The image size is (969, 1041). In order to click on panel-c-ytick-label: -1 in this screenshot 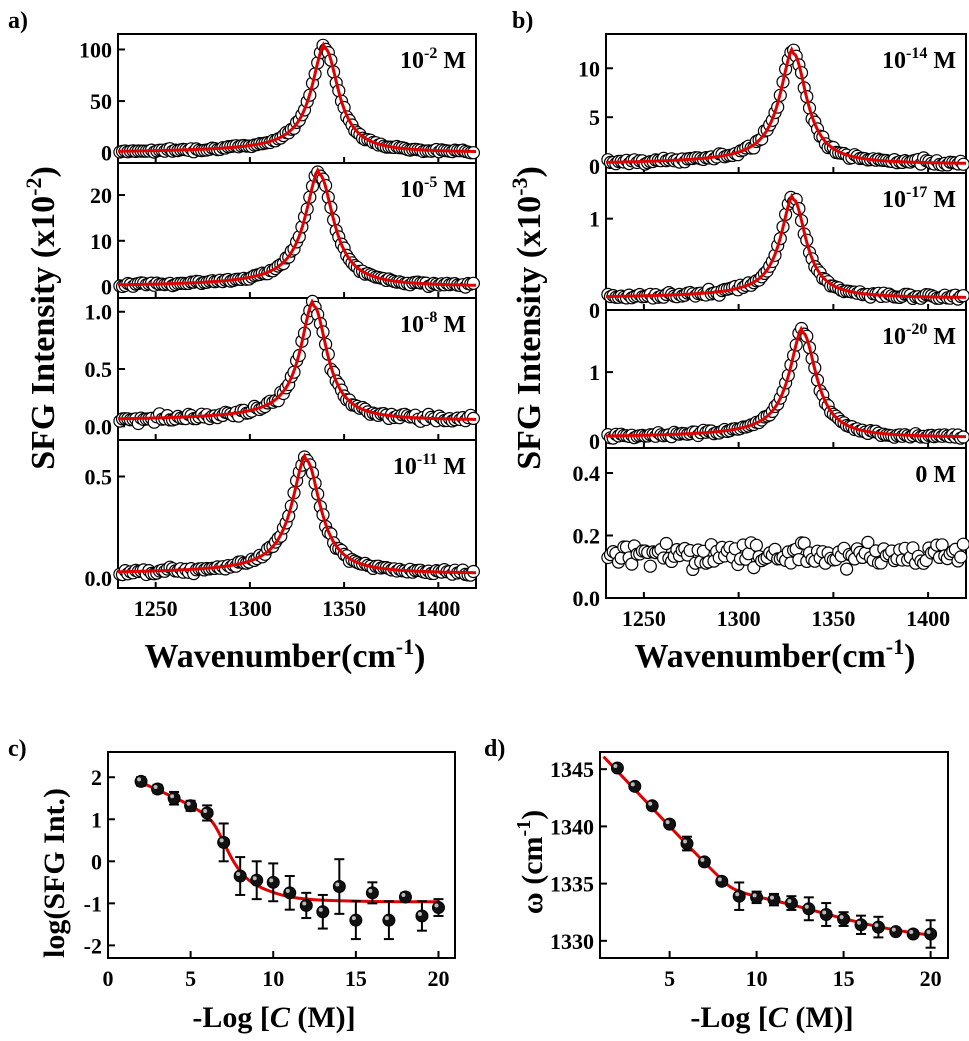, I will do `click(93, 903)`.